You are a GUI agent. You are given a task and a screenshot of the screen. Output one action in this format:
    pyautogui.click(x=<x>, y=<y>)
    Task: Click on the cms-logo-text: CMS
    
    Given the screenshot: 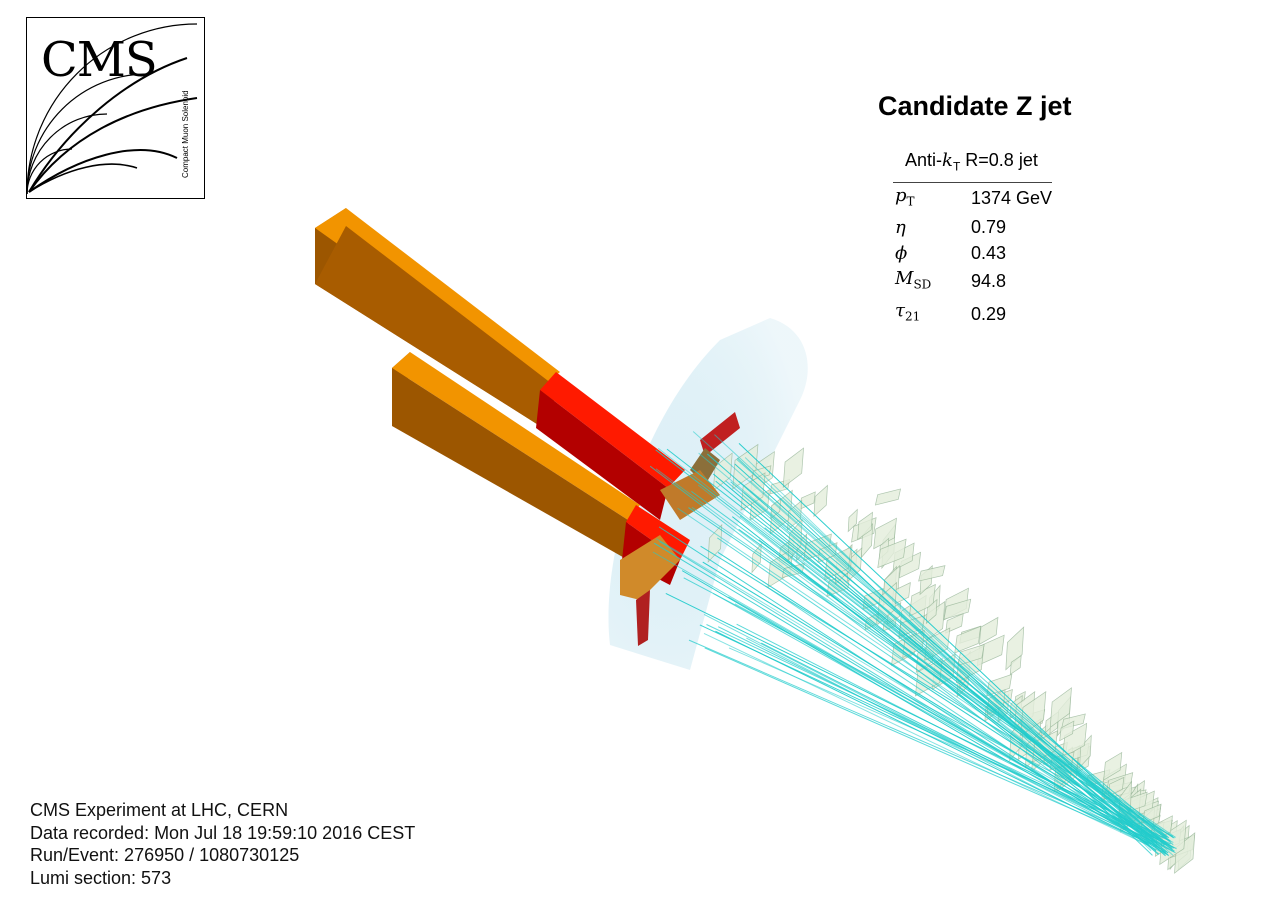 What is the action you would take?
    pyautogui.click(x=99, y=60)
    